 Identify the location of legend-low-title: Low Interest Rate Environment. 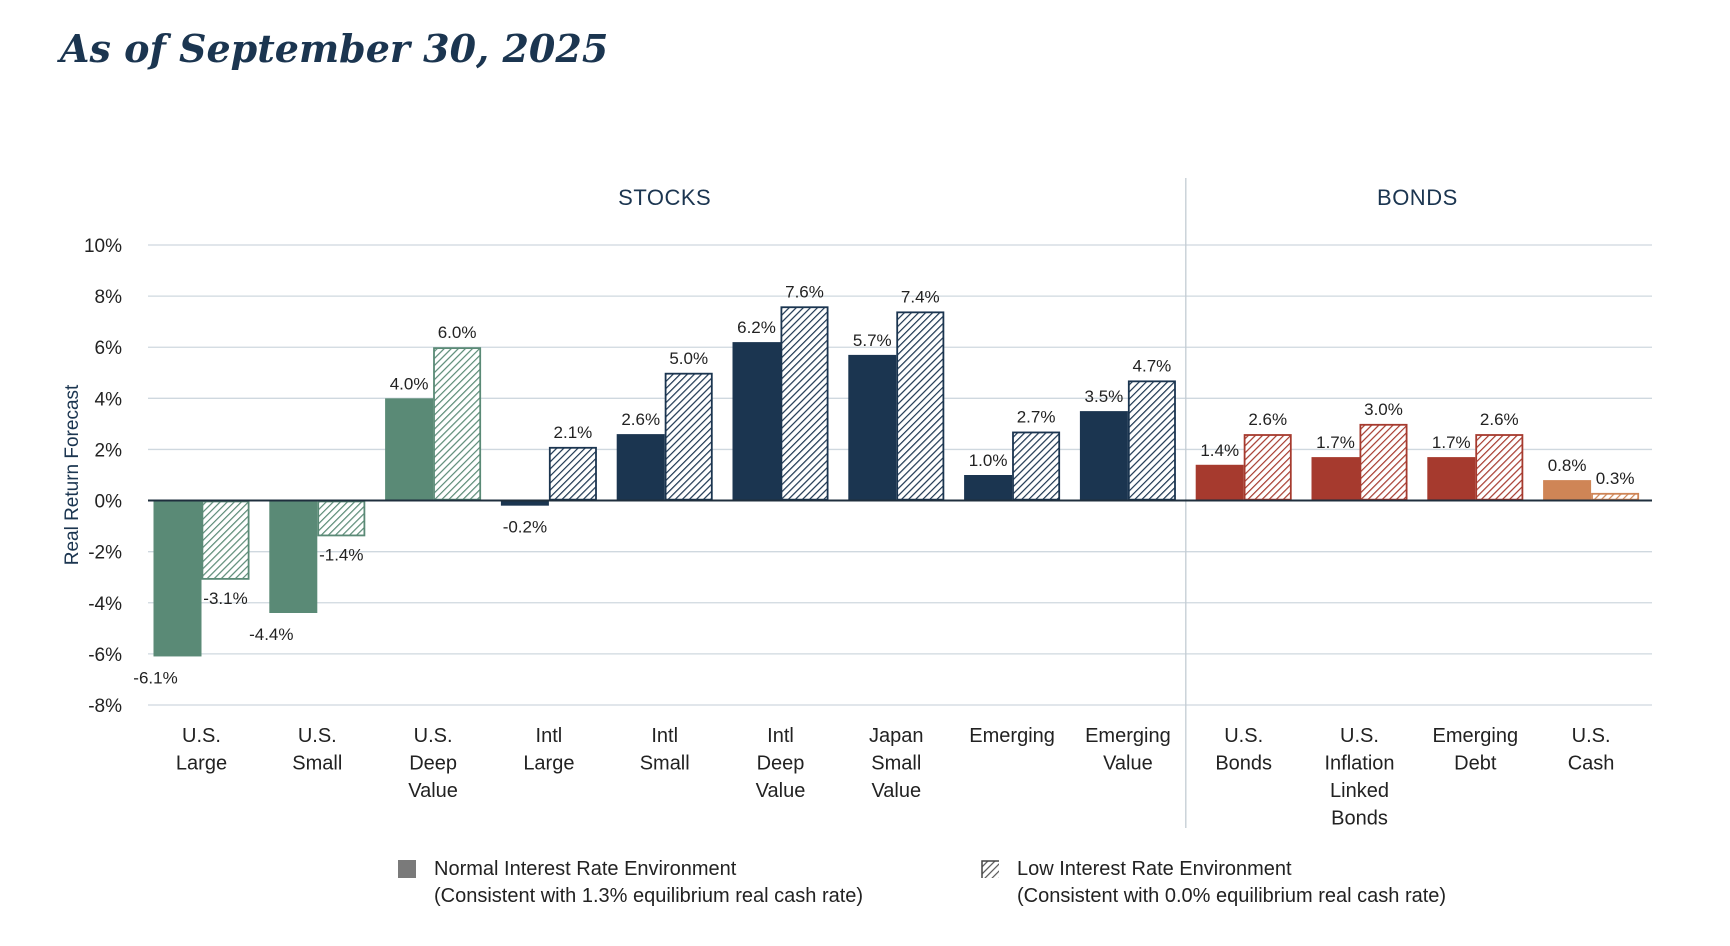
(1154, 869).